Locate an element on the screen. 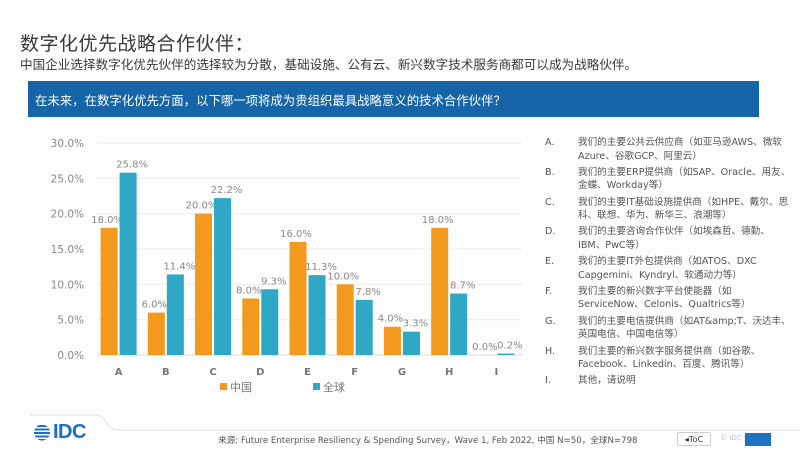  data-label: 0.0% is located at coordinates (484, 347).